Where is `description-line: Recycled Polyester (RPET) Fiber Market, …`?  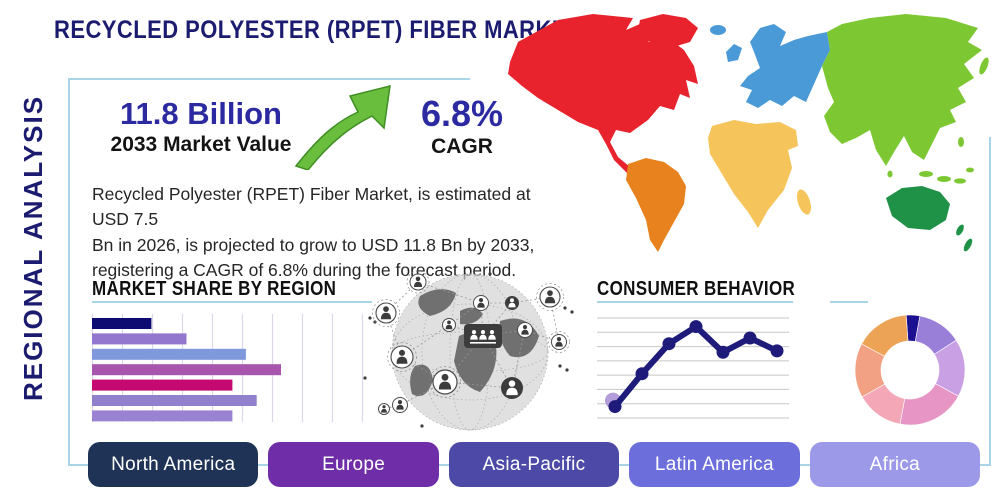
description-line: Recycled Polyester (RPET) Fiber Market, … is located at coordinates (311, 207).